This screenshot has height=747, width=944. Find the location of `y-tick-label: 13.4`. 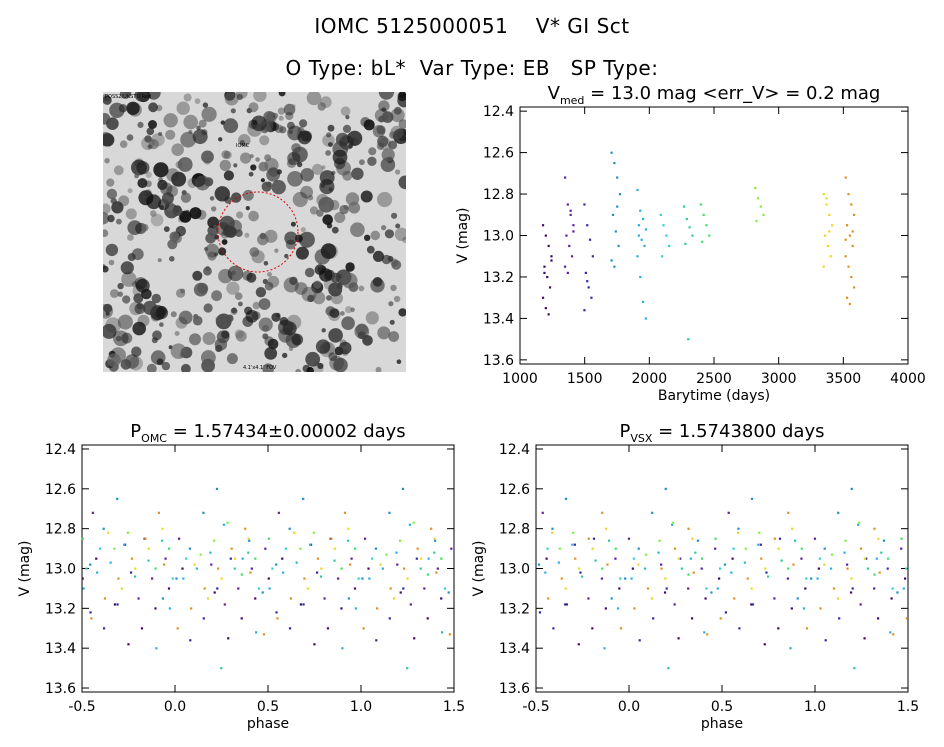

y-tick-label: 13.4 is located at coordinates (498, 319).